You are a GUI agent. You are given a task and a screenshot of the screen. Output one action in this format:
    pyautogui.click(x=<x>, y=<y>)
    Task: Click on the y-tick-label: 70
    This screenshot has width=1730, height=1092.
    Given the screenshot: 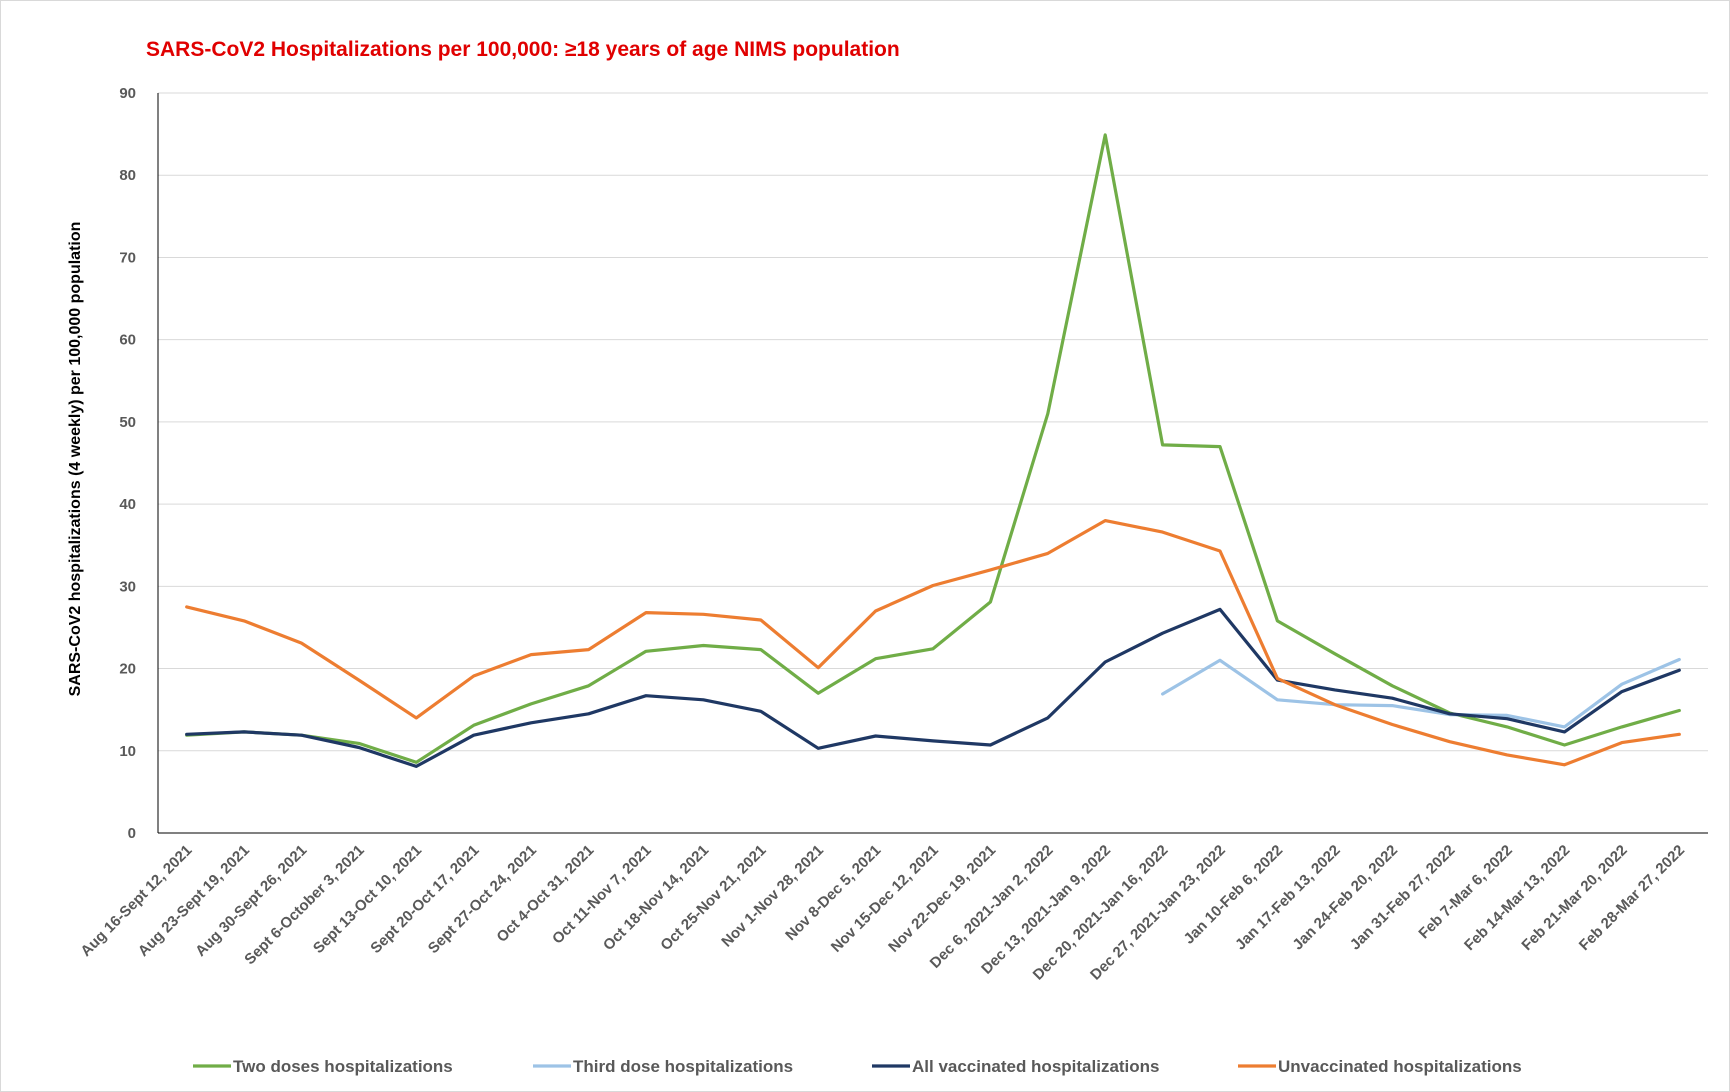 What is the action you would take?
    pyautogui.click(x=127, y=257)
    